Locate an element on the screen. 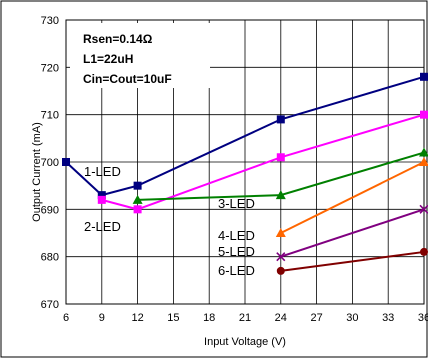 This screenshot has width=428, height=358. y-tick-label: 720 is located at coordinates (50, 68).